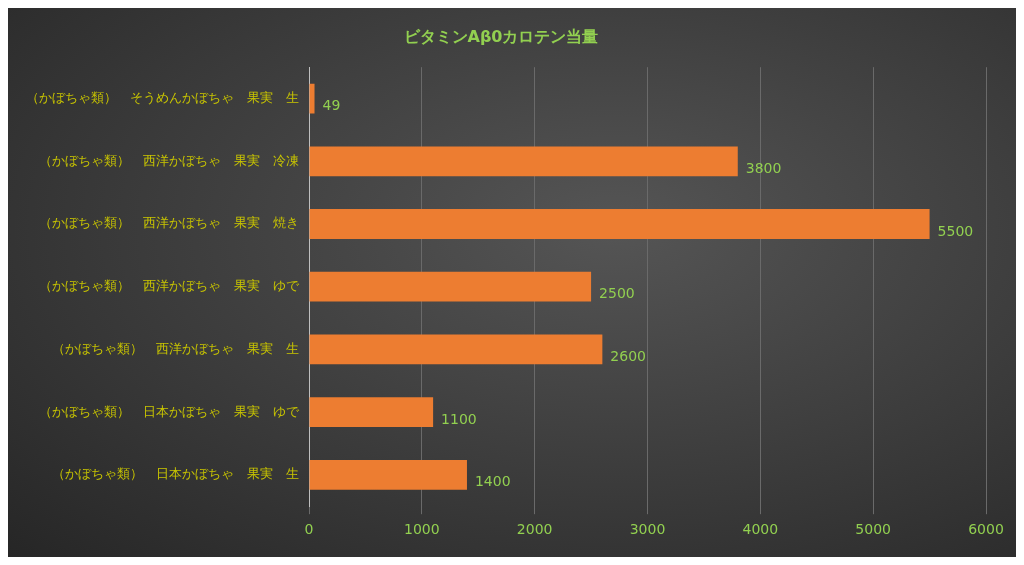 Image resolution: width=1024 pixels, height=565 pixels. Describe the element at coordinates (175, 474) in the screenshot. I see `y-tick-label: （かぼちゃ類） 日本かぼちゃ 果実 生` at that location.